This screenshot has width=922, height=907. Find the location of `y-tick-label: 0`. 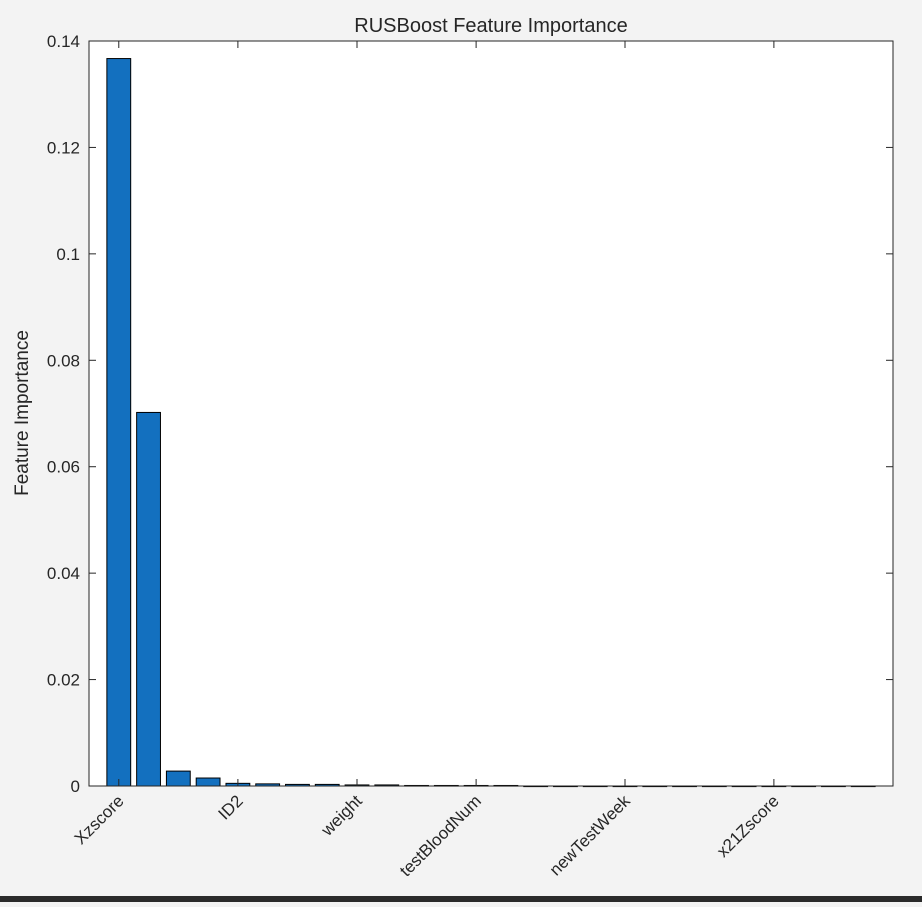

y-tick-label: 0 is located at coordinates (75, 786).